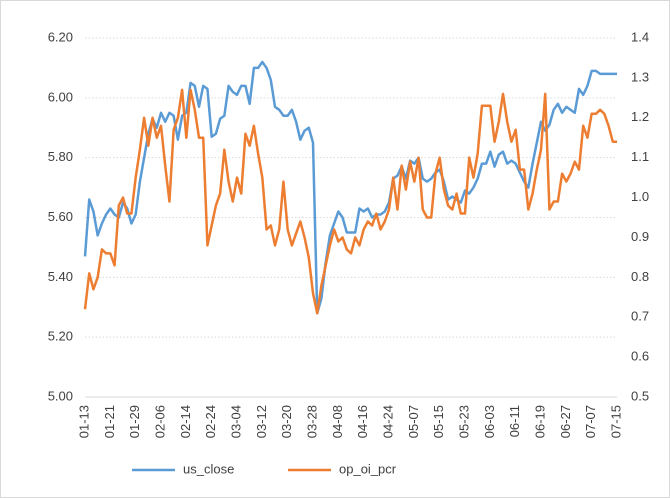 The height and width of the screenshot is (498, 670). I want to click on y-tick-label: 5.20, so click(60, 336).